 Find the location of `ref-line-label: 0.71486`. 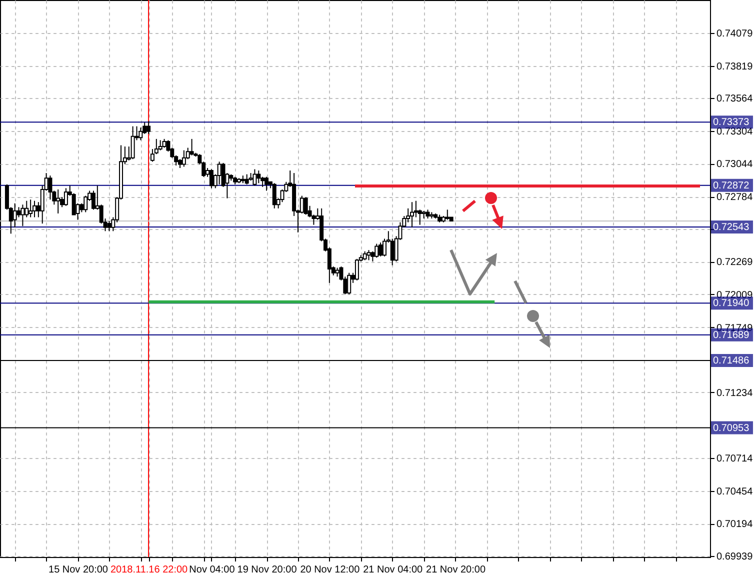

ref-line-label: 0.71486 is located at coordinates (731, 360).